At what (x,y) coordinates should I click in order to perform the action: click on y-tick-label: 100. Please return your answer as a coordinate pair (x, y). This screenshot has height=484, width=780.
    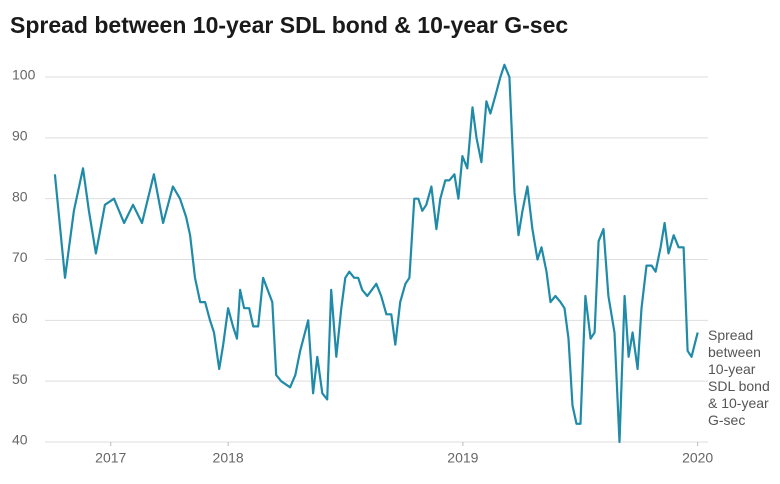
    Looking at the image, I should click on (24, 75).